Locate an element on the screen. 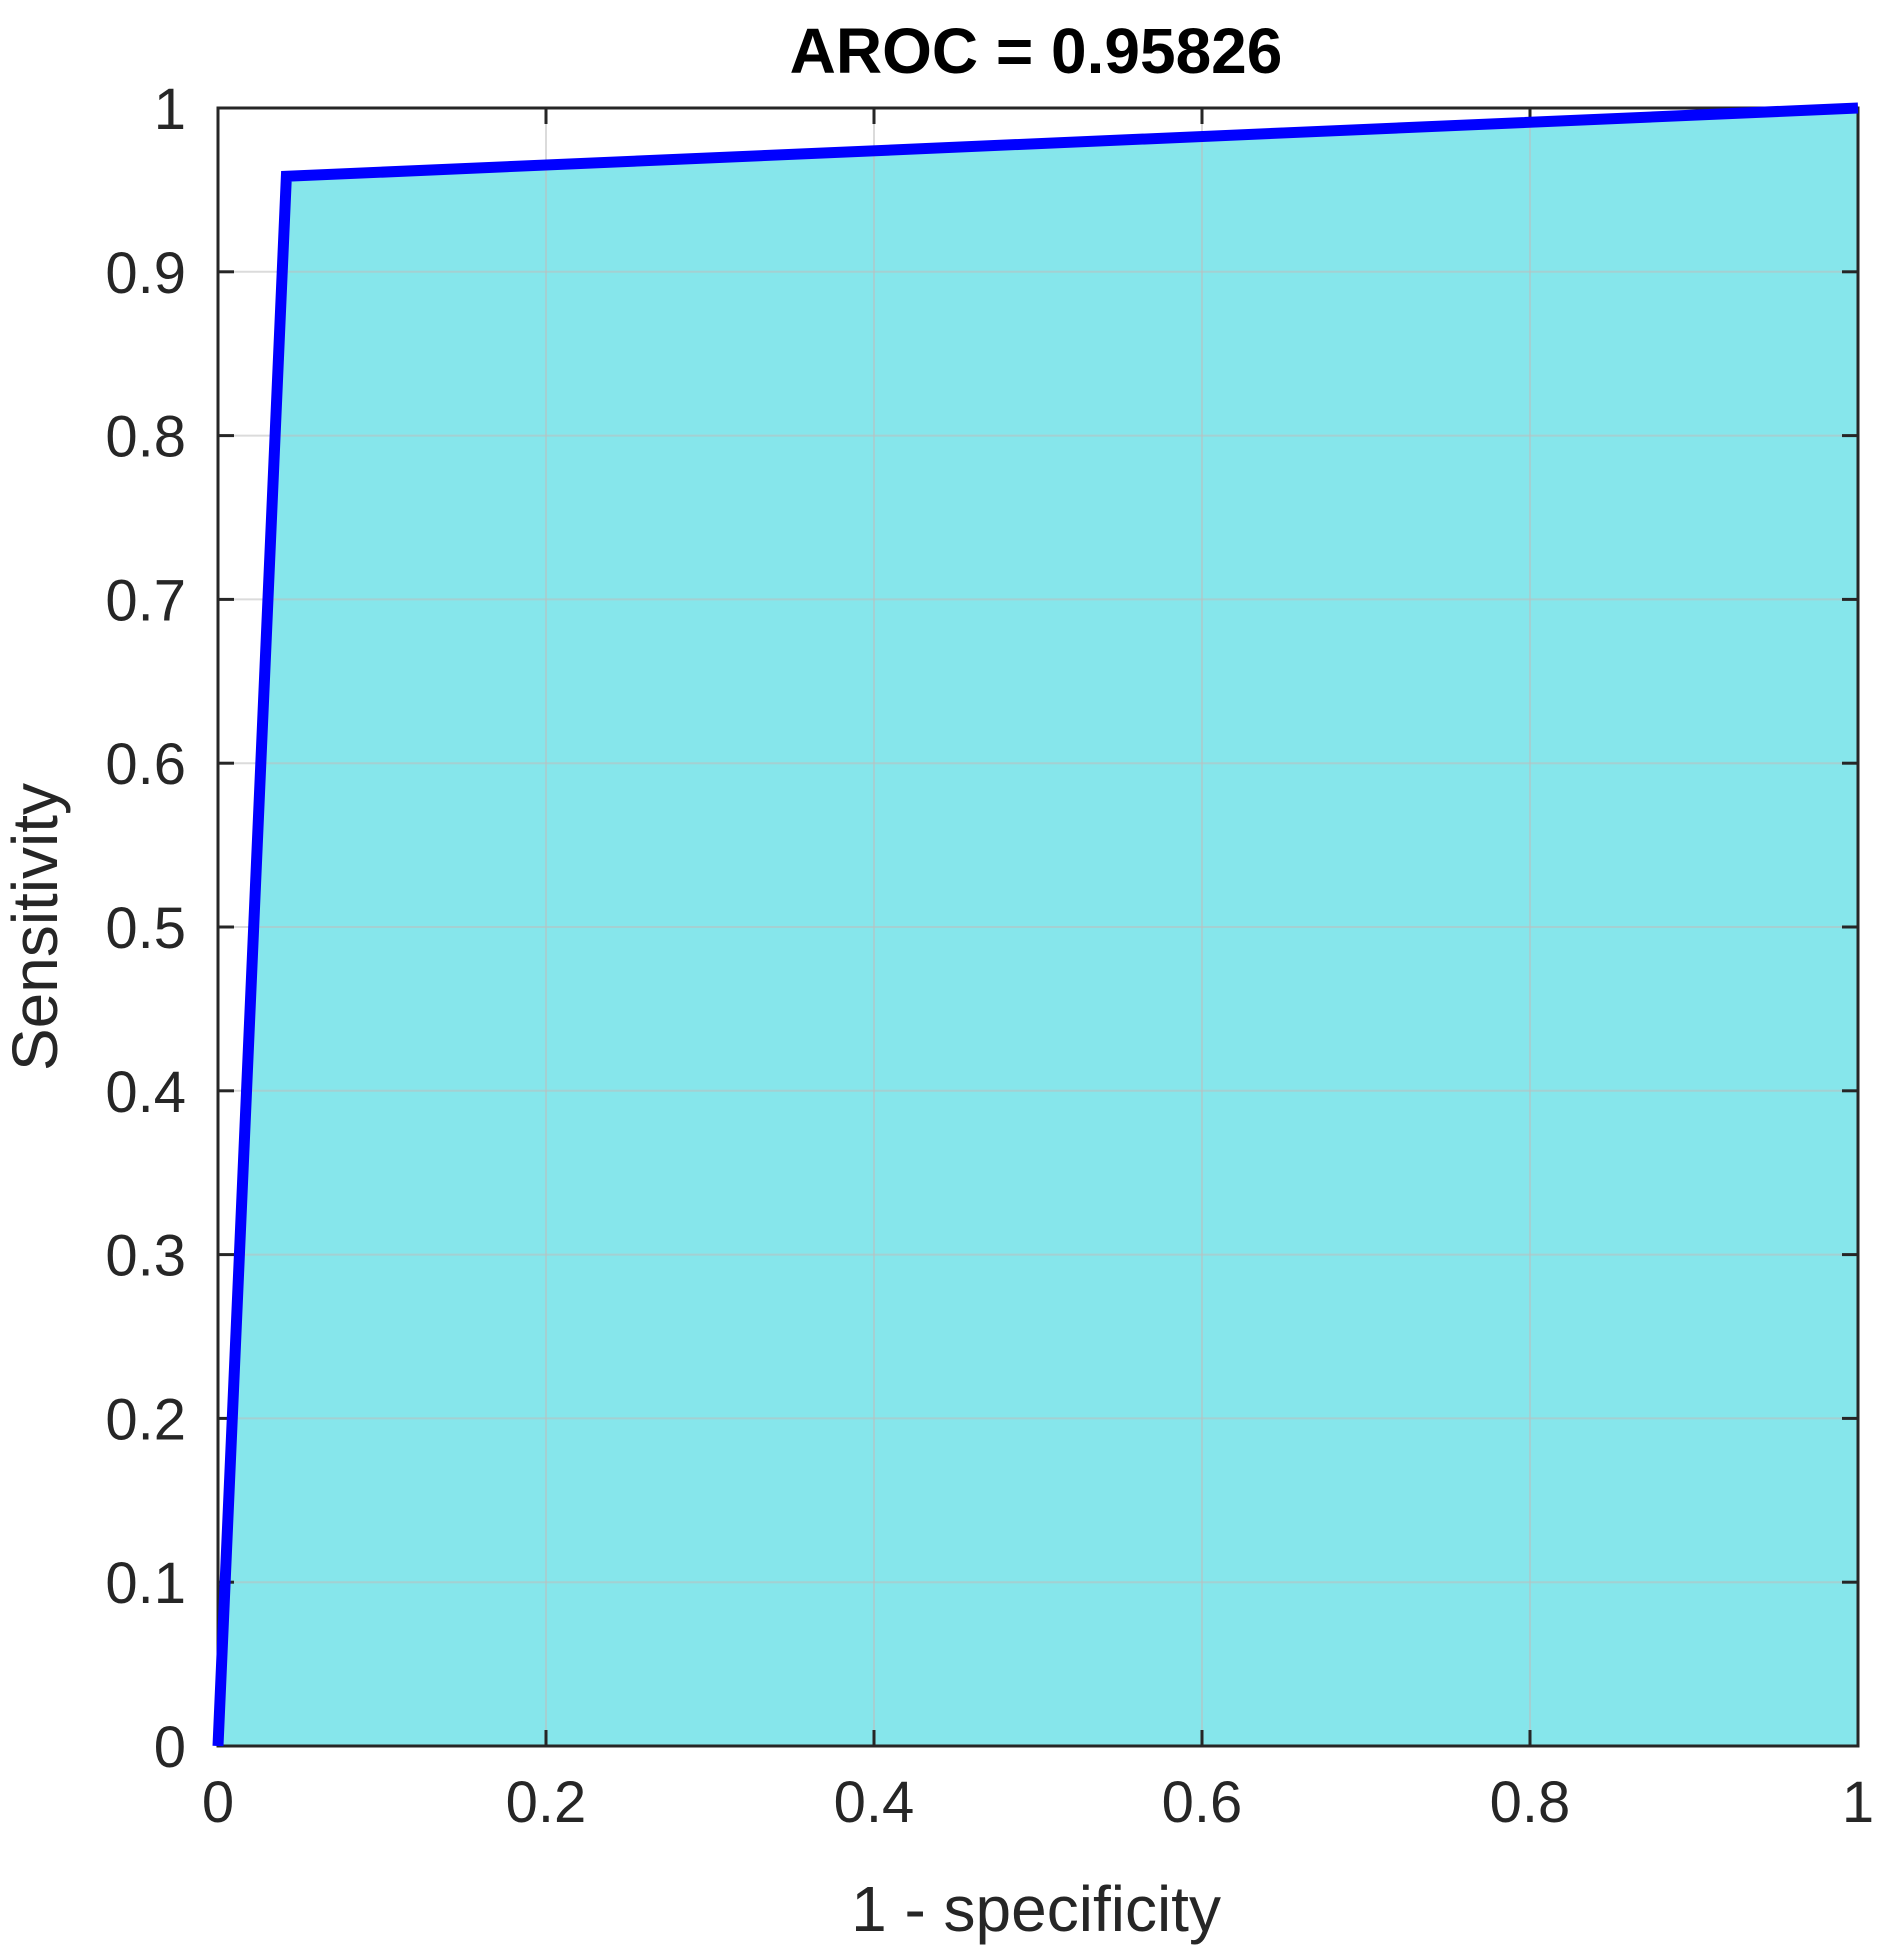 This screenshot has width=1896, height=1960. x-tick-label: 0.6 is located at coordinates (1202, 1802).